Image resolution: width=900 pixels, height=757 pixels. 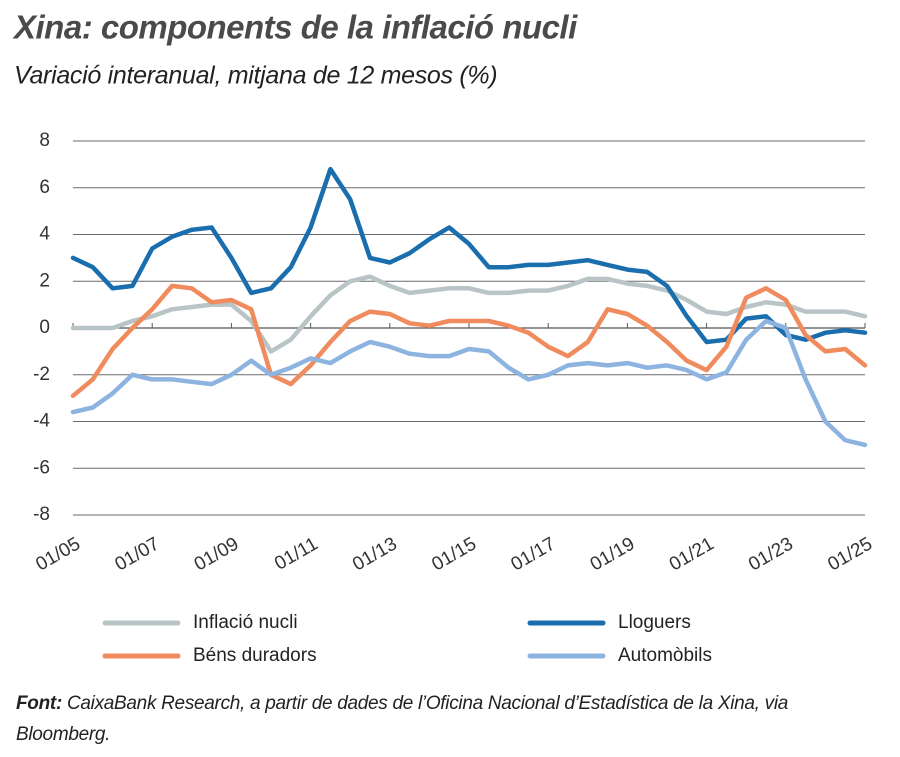 What do you see at coordinates (44, 140) in the screenshot?
I see `y-tick-label: 8` at bounding box center [44, 140].